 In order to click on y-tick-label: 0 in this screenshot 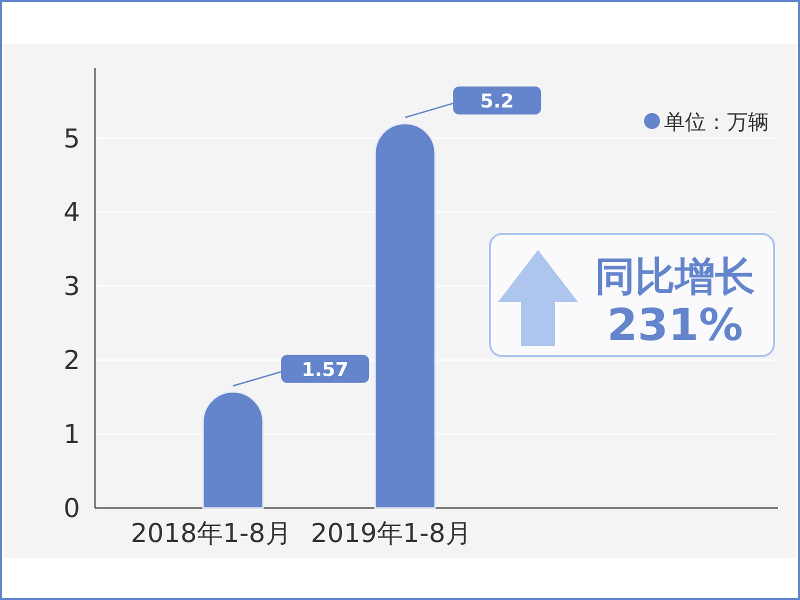, I will do `click(71, 509)`.